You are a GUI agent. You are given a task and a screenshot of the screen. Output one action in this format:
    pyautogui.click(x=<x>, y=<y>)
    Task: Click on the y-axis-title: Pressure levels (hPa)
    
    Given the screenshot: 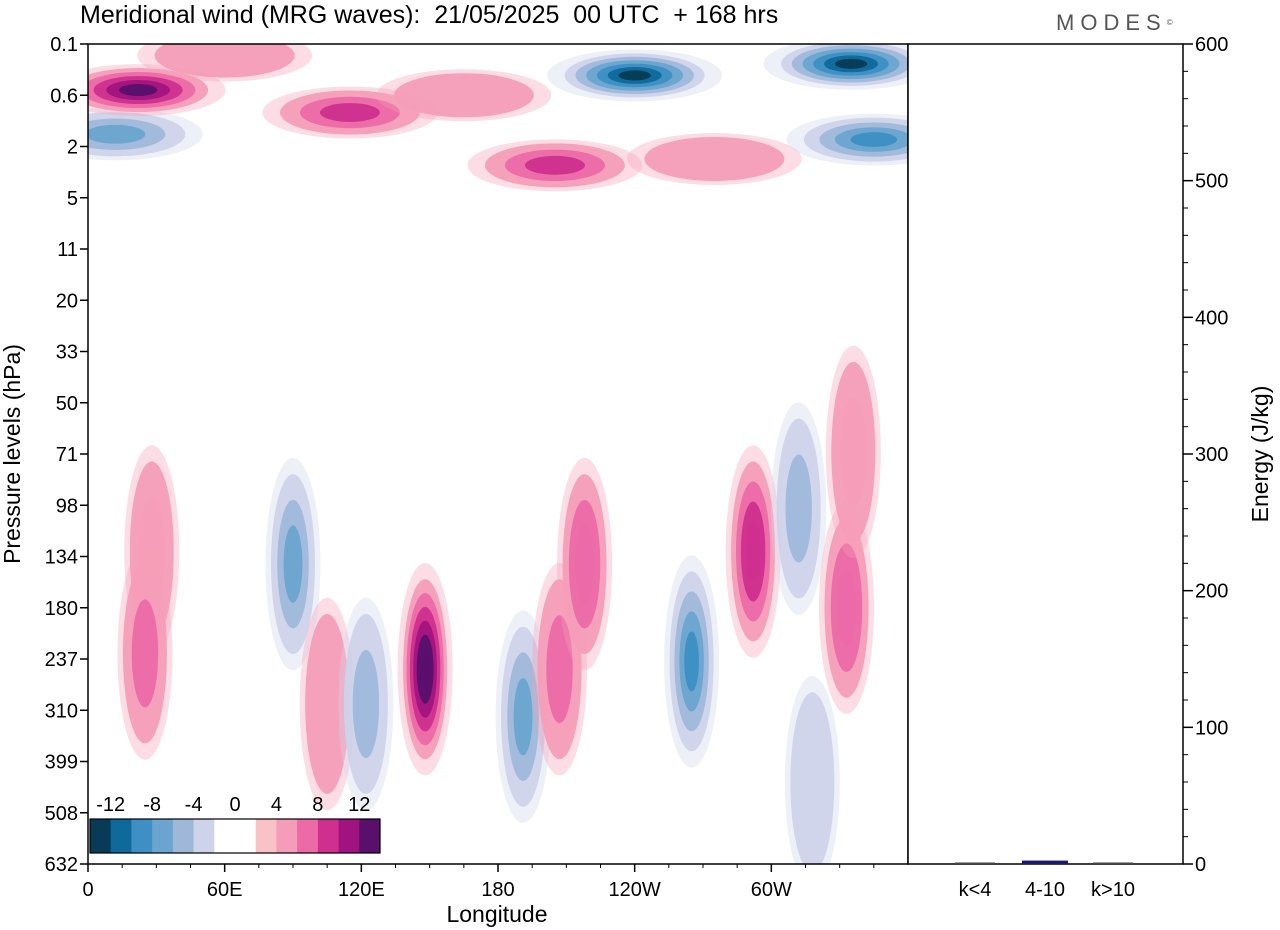 What is the action you would take?
    pyautogui.click(x=12, y=454)
    